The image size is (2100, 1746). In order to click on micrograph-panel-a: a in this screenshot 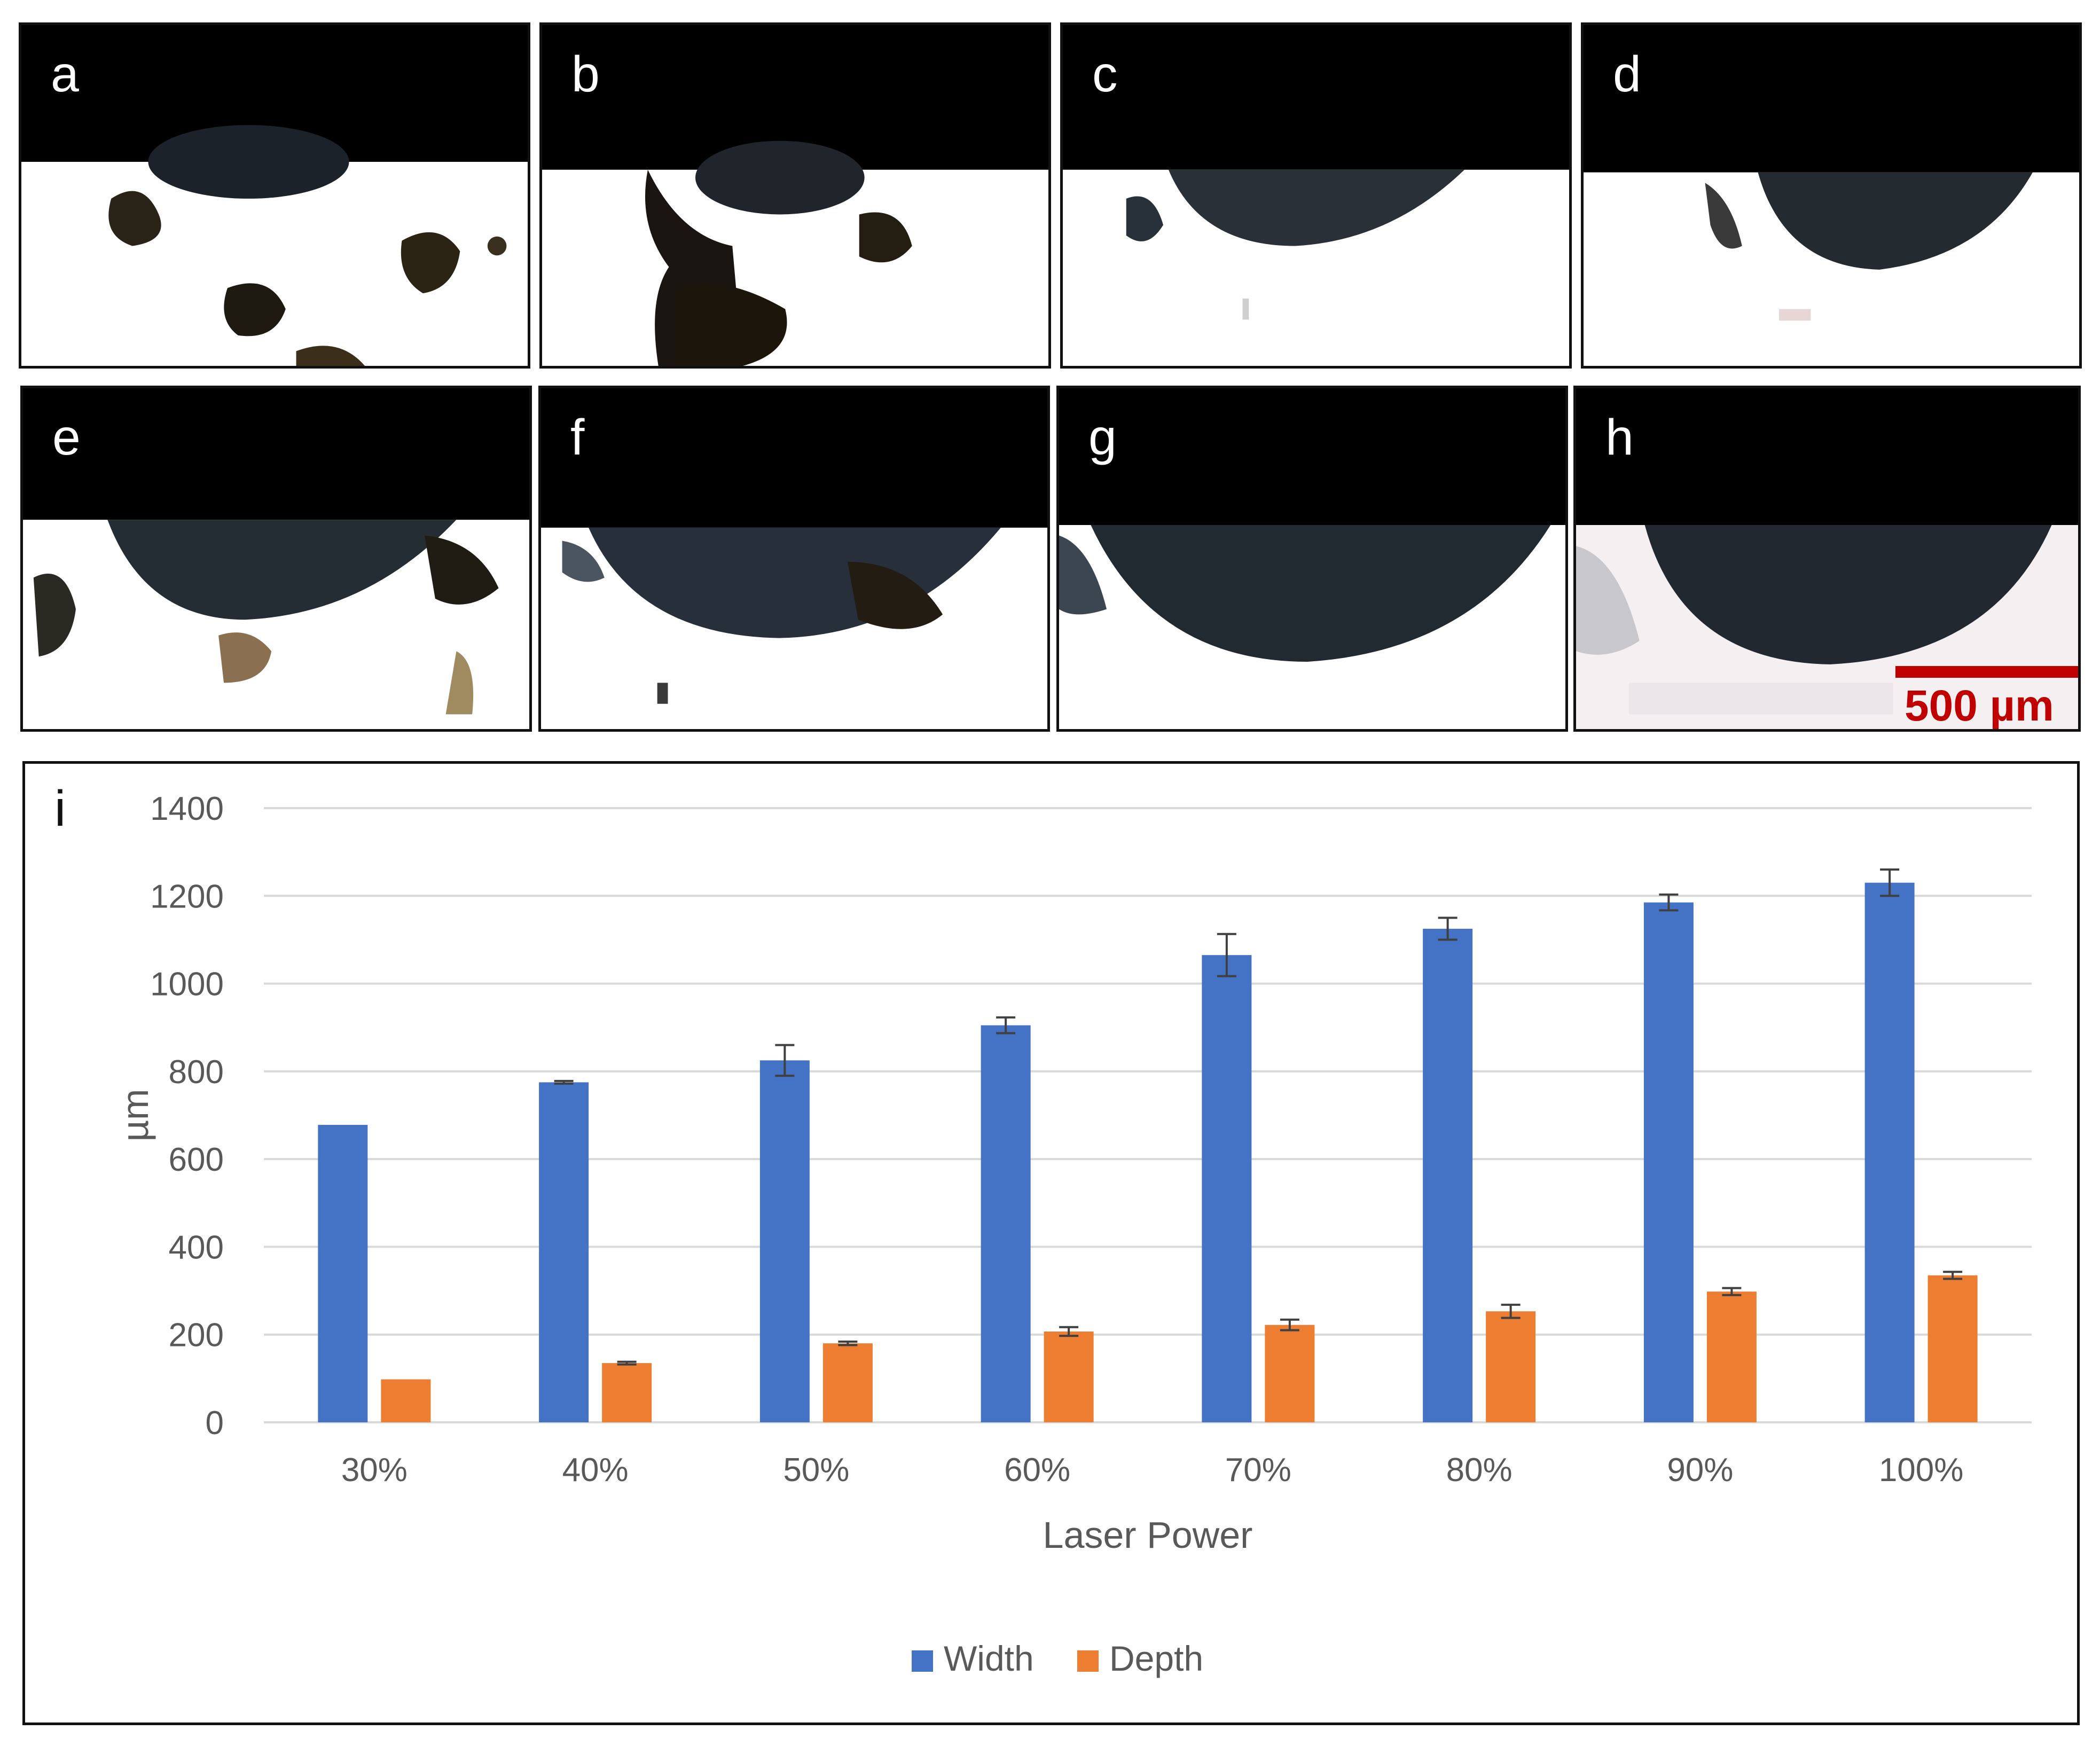, I will do `click(274, 195)`.